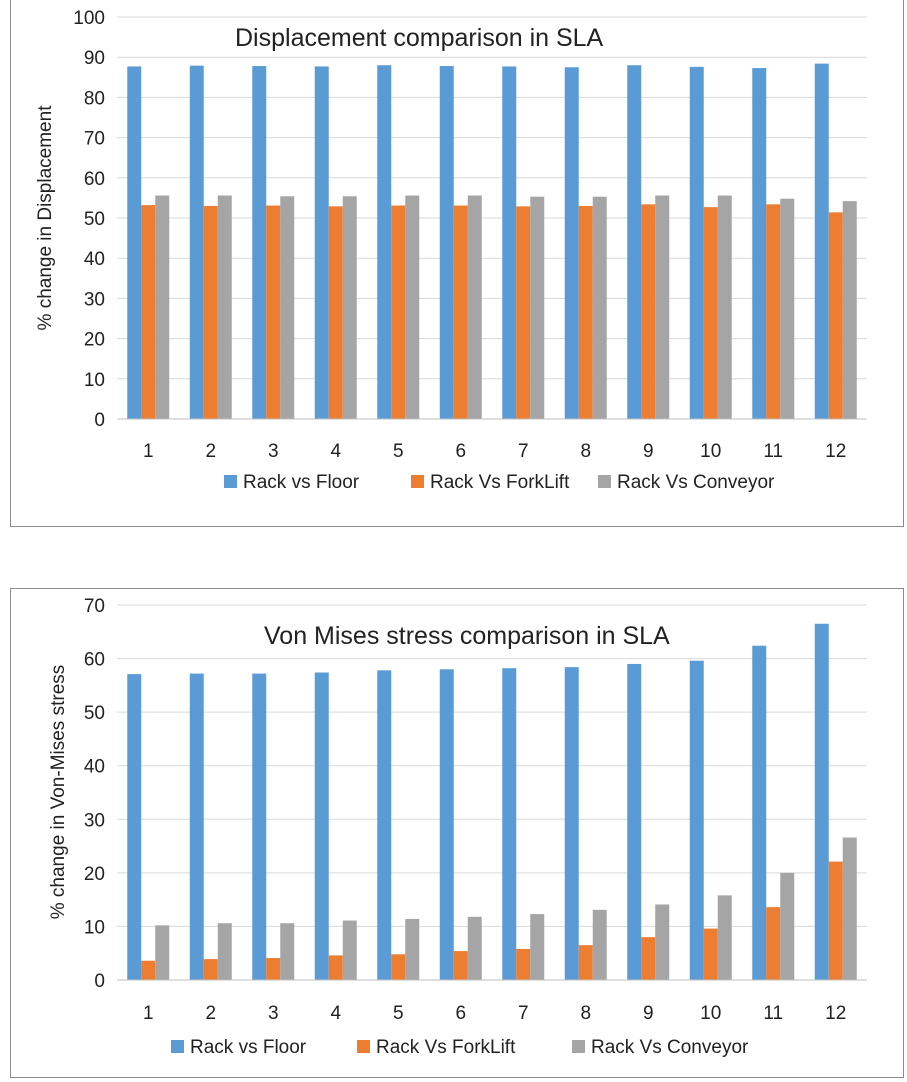  What do you see at coordinates (648, 1013) in the screenshot?
I see `x-tick-label: 9` at bounding box center [648, 1013].